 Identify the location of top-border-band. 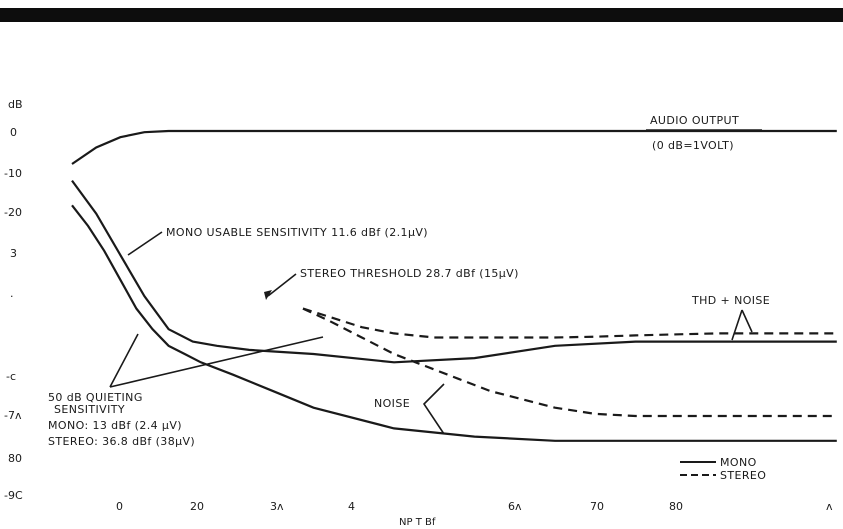
(421, 15).